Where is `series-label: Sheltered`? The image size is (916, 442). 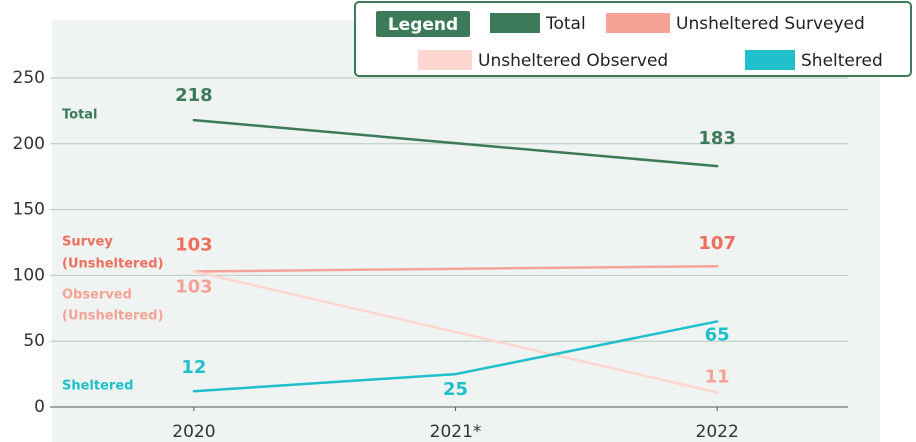 series-label: Sheltered is located at coordinates (97, 386).